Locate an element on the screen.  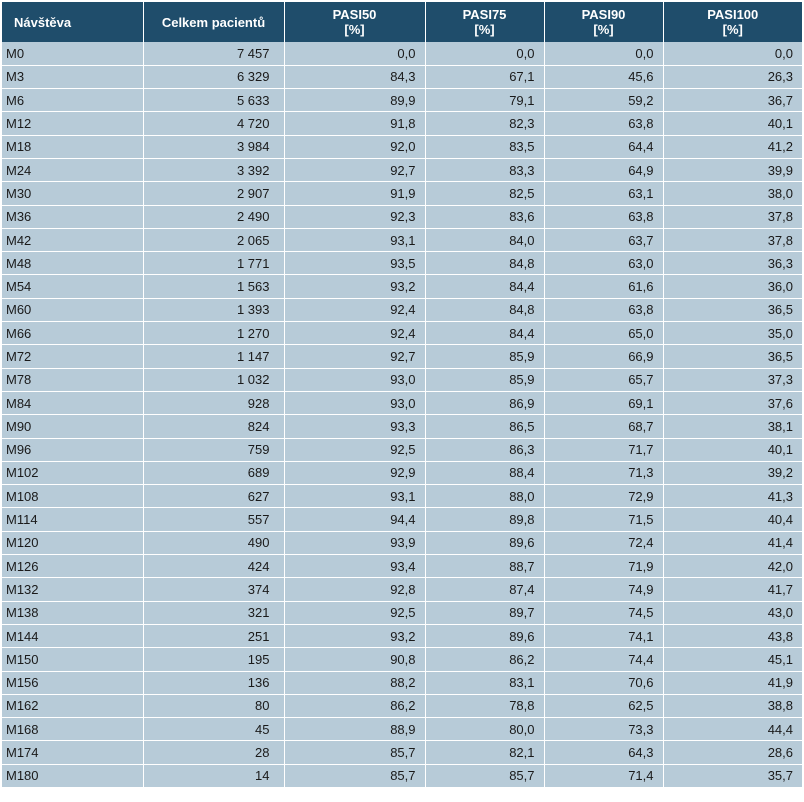
cell-pasi75: 86,2 is located at coordinates (485, 659).